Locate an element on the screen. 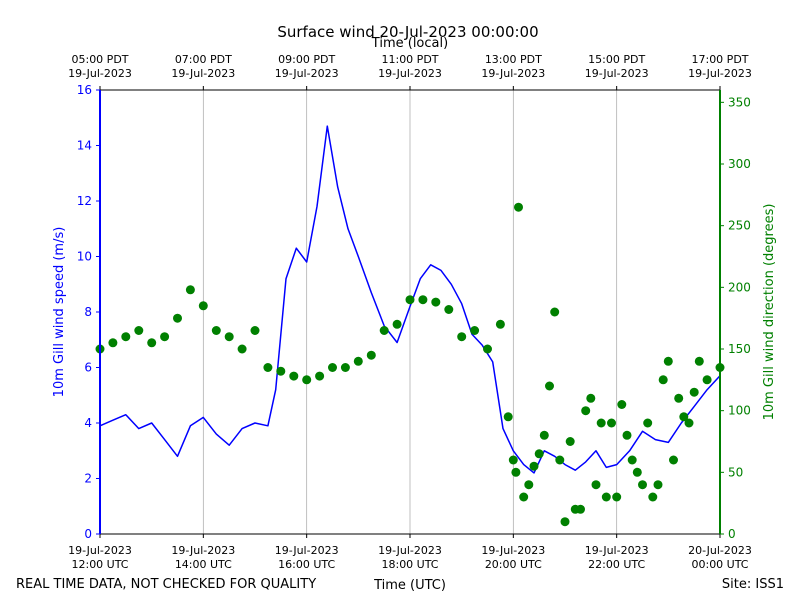  quality-disclaimer: REAL TIME DATA, NOT CHECKED FOR QUALITY is located at coordinates (166, 584).